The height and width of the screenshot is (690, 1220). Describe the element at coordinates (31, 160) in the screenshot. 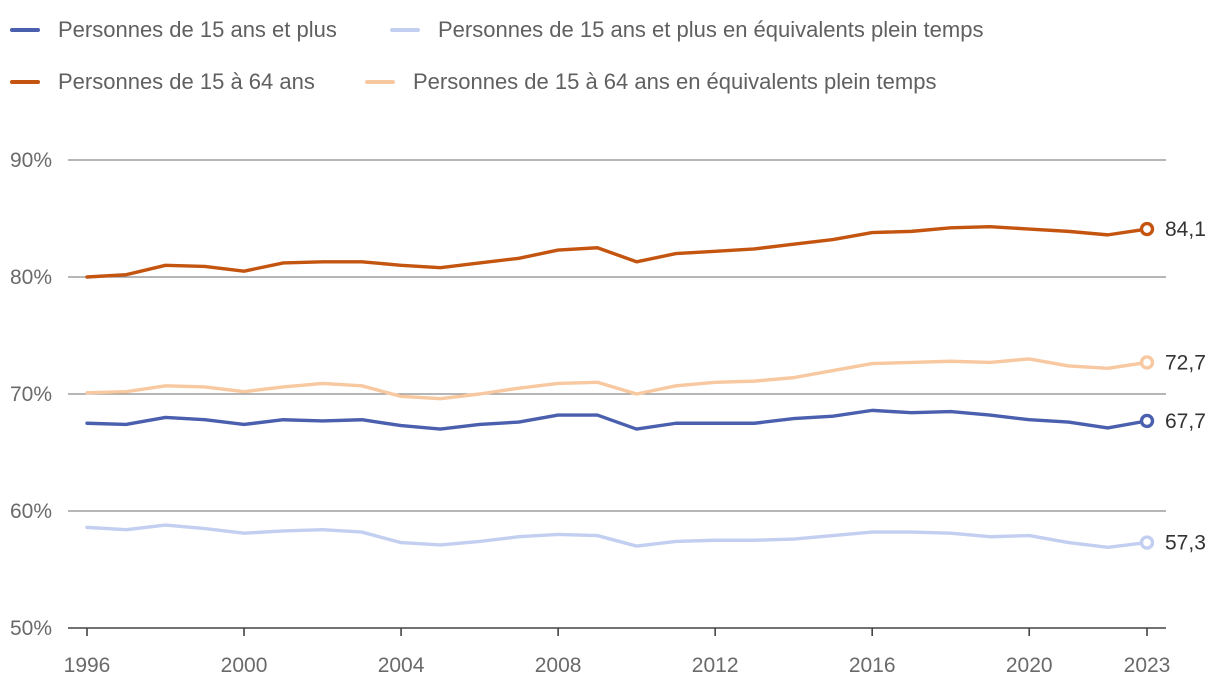

I see `y-tick-label: 90%` at that location.